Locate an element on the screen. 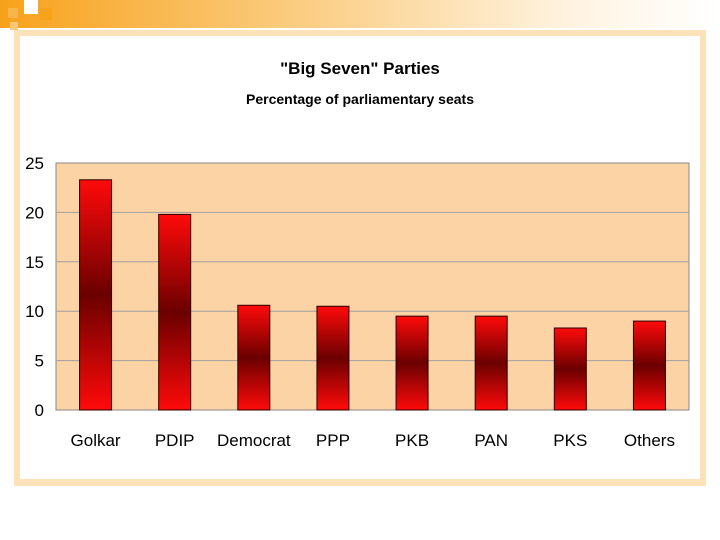 The height and width of the screenshot is (540, 720). x-tick-label: PAN is located at coordinates (491, 440).